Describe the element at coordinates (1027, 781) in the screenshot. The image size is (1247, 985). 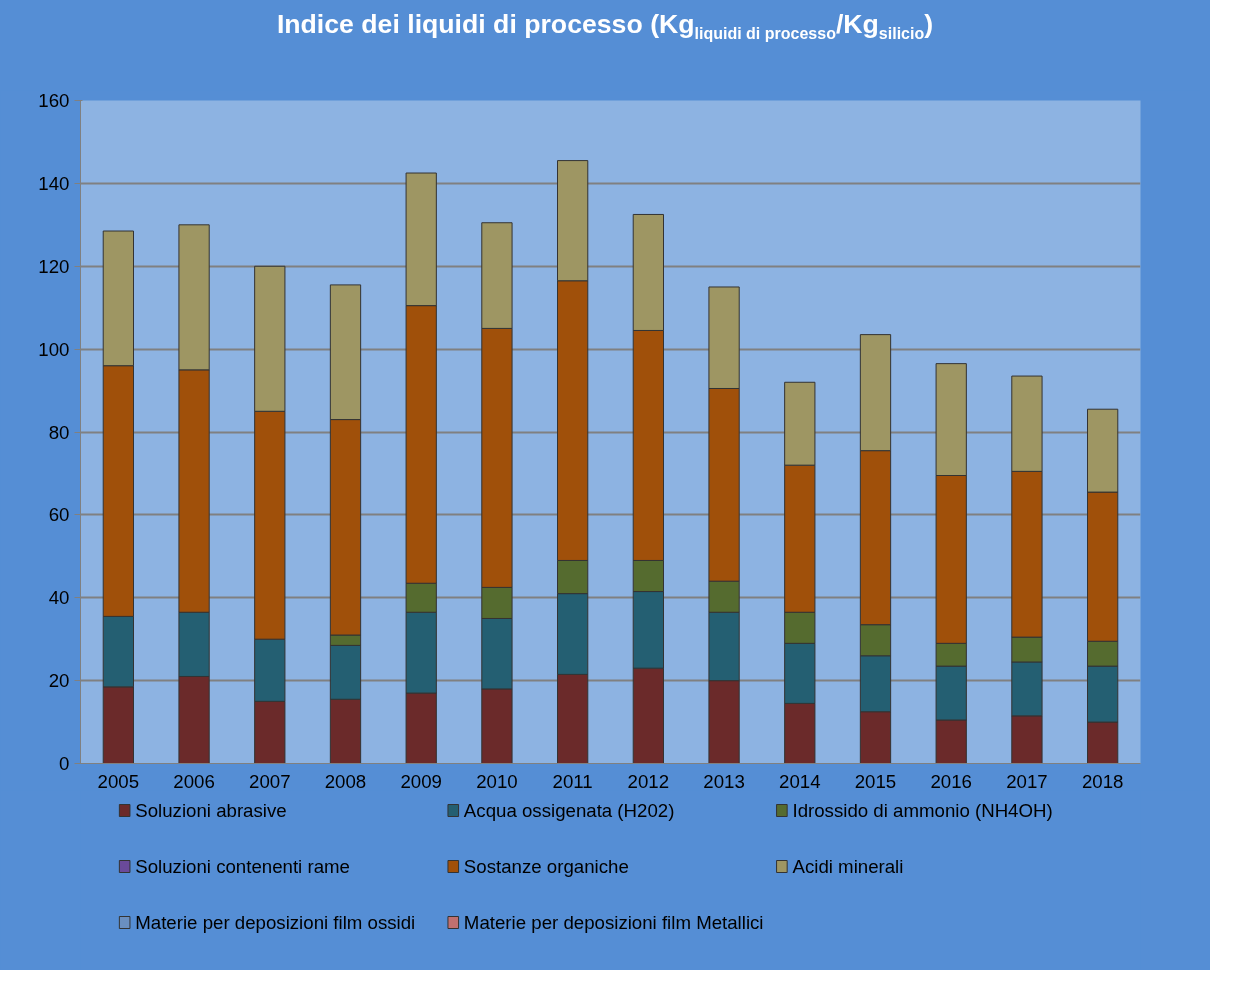
I see `x-tick-label: 2017` at that location.